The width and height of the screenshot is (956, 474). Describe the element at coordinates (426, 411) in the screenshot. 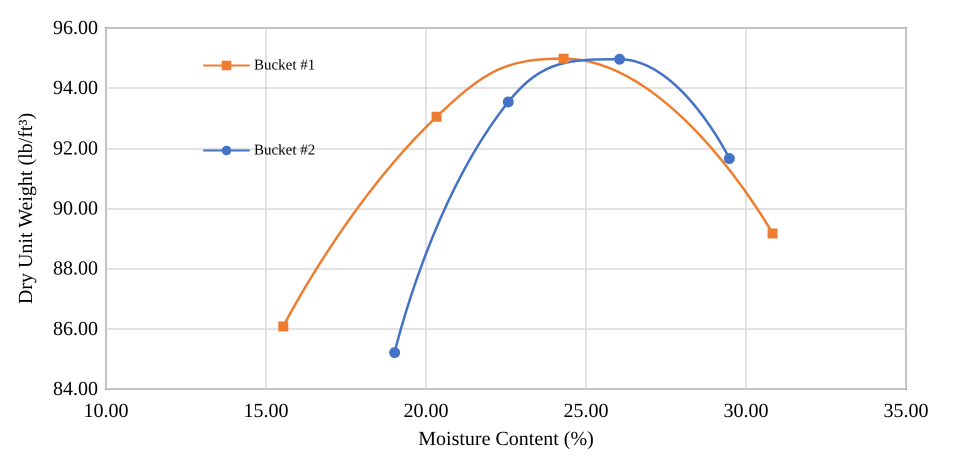

I see `x-tick-label: 20.00` at that location.